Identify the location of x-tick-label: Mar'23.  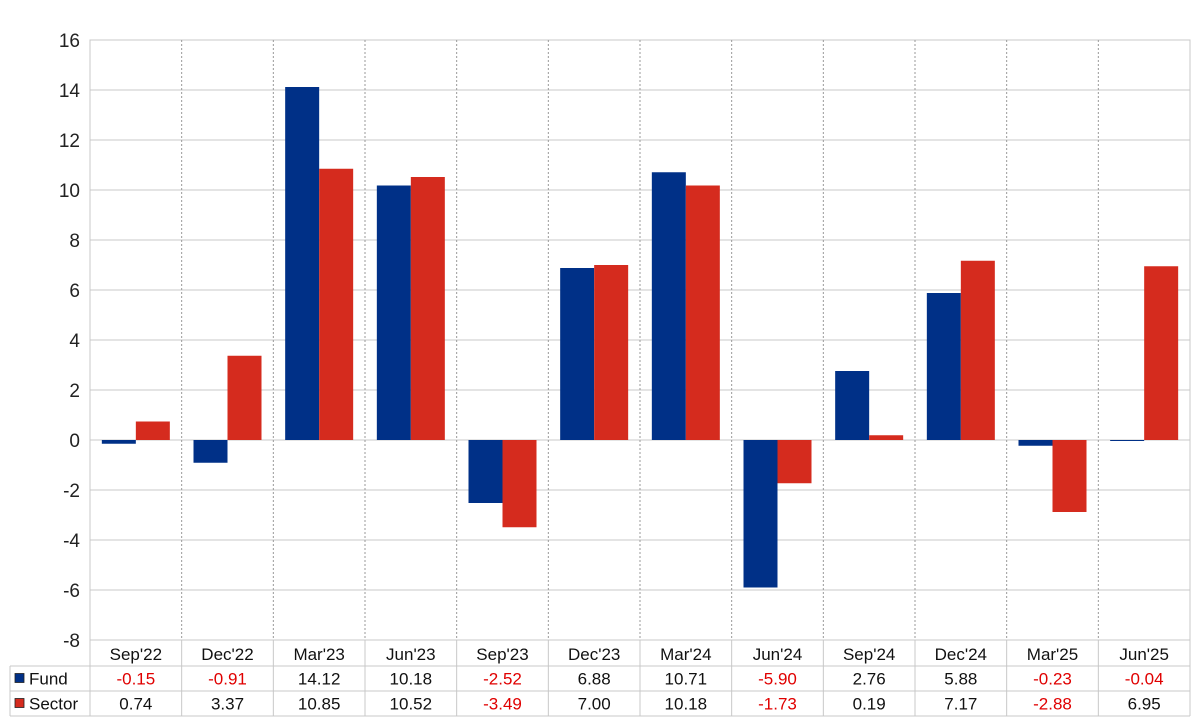
(318, 654).